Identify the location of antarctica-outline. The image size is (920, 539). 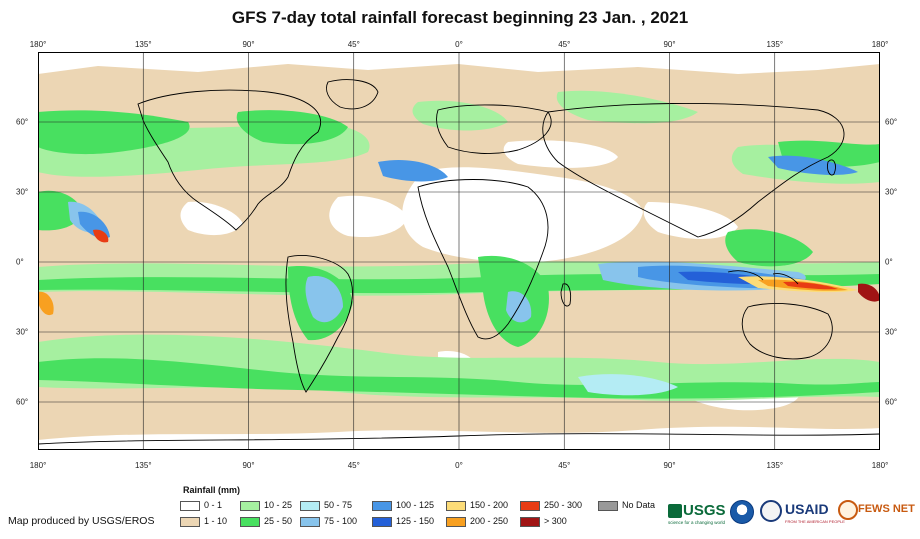
(459, 439).